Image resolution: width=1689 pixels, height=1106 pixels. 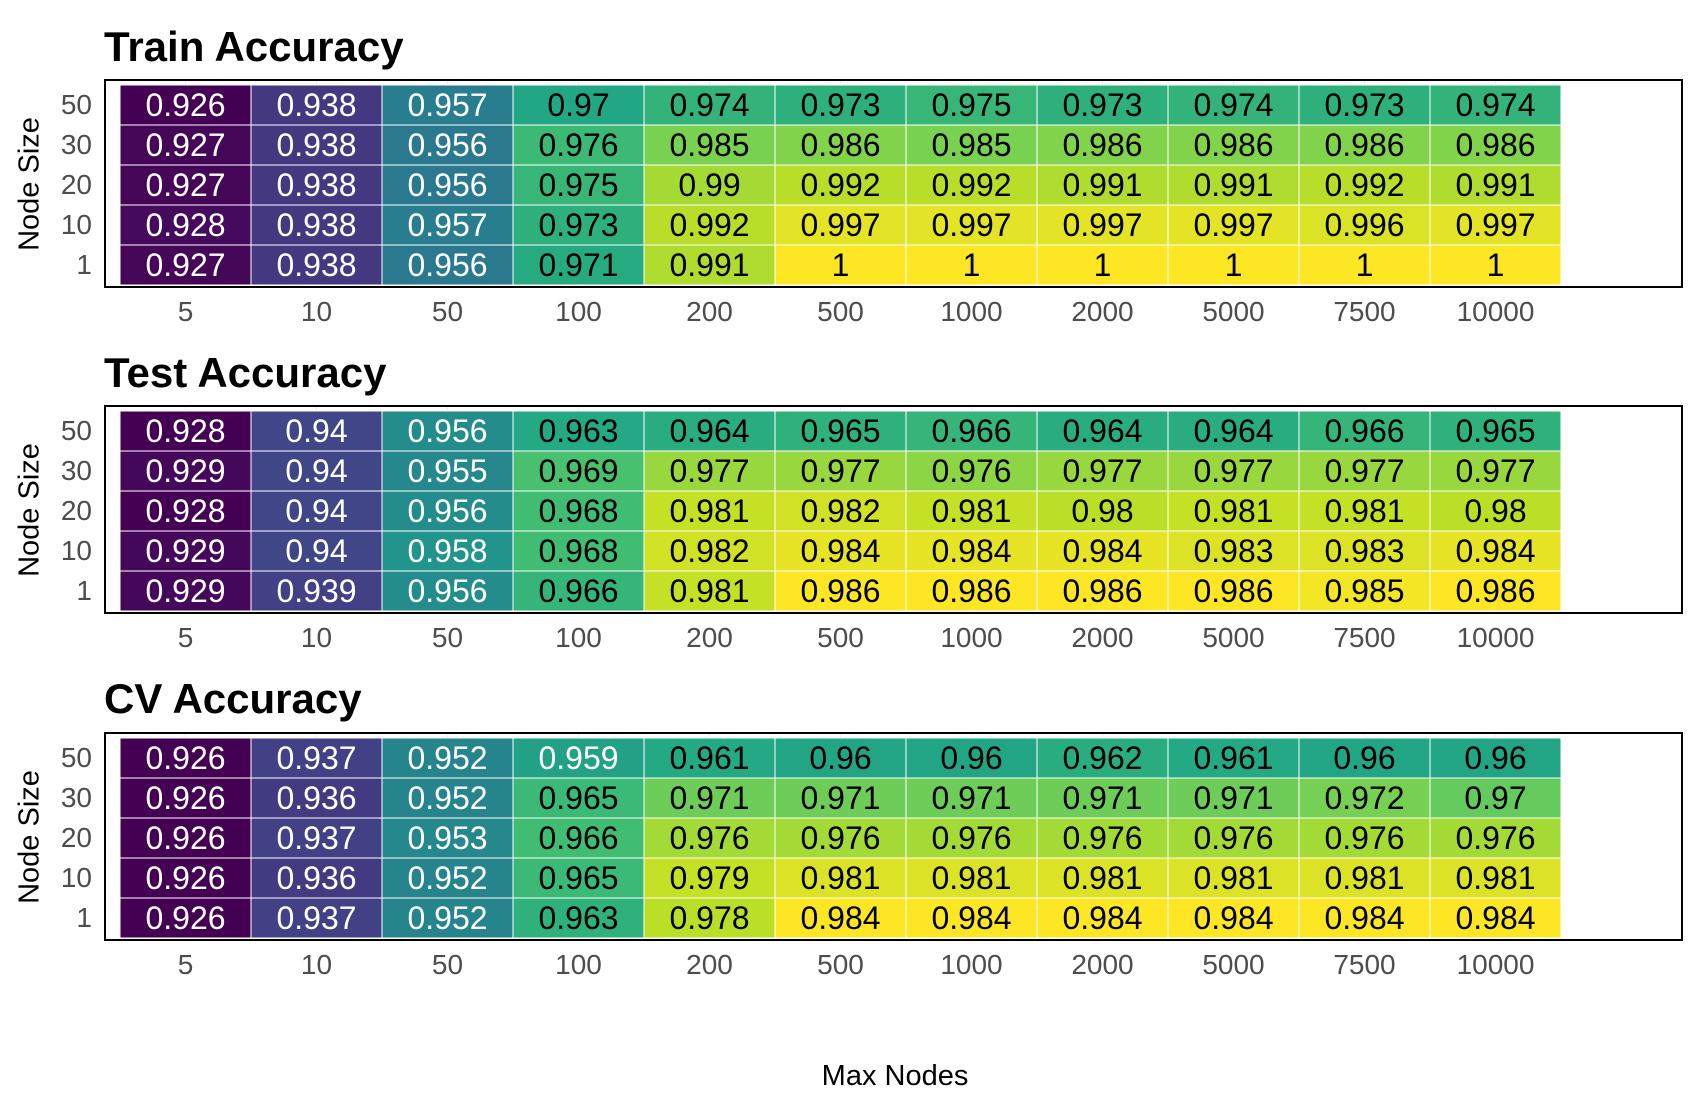 What do you see at coordinates (1495, 471) in the screenshot?
I see `cell-value-label: 0.977` at bounding box center [1495, 471].